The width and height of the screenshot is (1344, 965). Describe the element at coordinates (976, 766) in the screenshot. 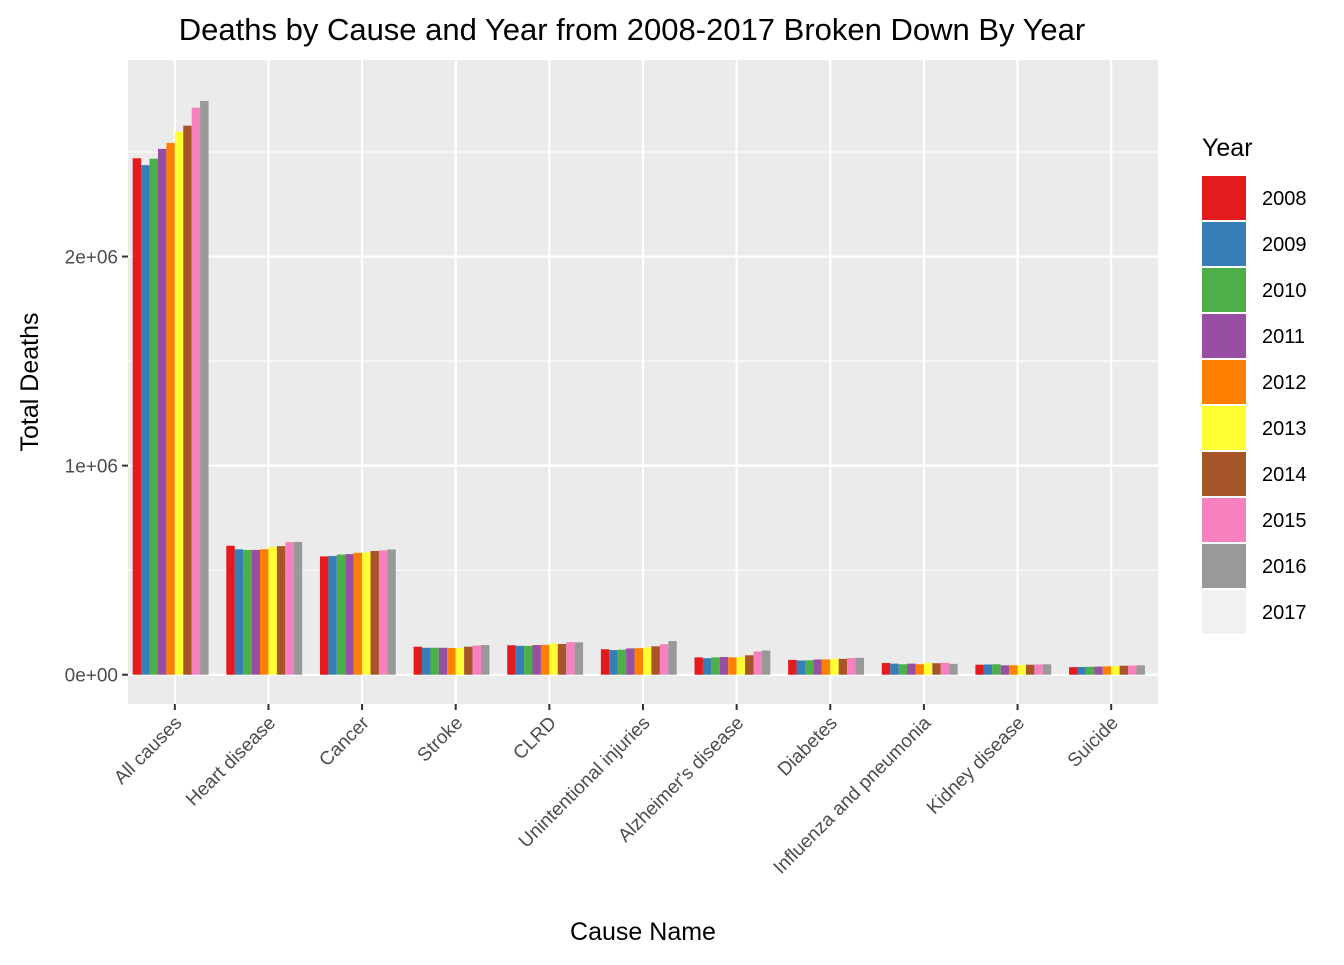

I see `x-tick-label: Kidney disease` at that location.